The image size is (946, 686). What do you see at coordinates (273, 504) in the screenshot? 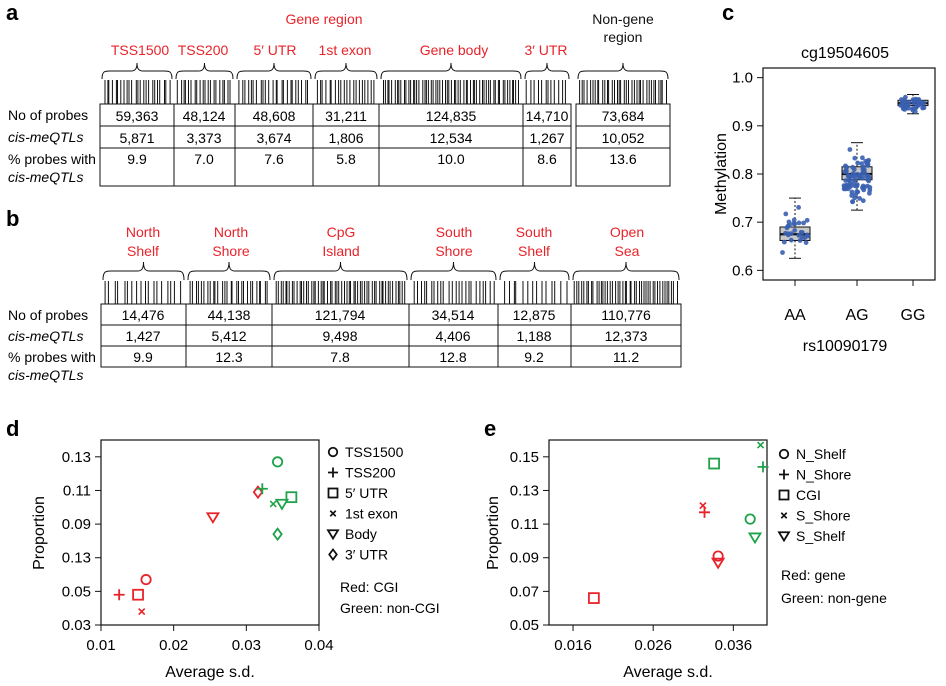
I see `scatter-point-x-green` at bounding box center [273, 504].